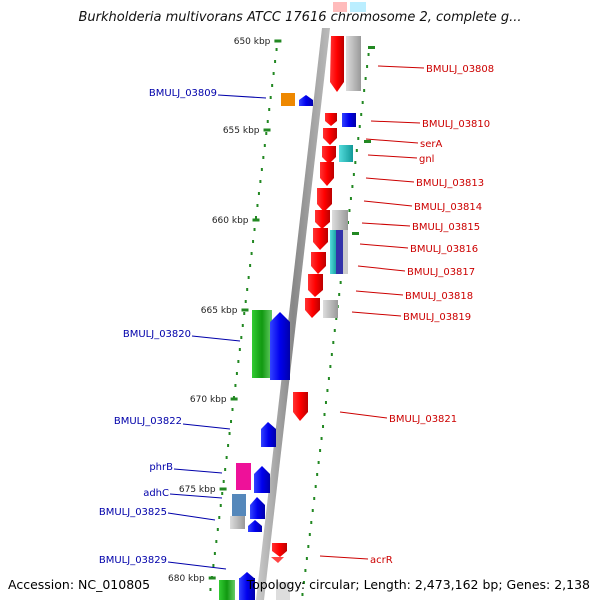 This screenshot has height=600, width=600. What do you see at coordinates (183, 93) in the screenshot?
I see `gene-label: BMULJ_03809` at bounding box center [183, 93].